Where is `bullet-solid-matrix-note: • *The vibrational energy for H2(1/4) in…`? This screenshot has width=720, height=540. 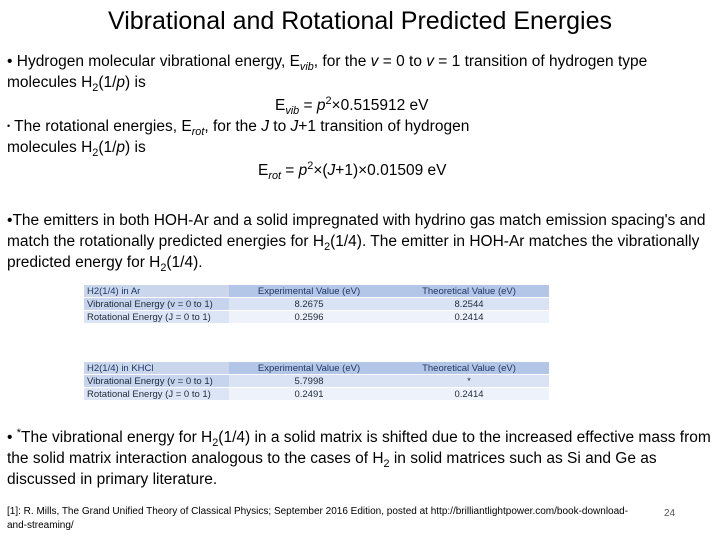 bullet-solid-matrix-note: • *The vibrational energy for H2(1/4) in… is located at coordinates (359, 457).